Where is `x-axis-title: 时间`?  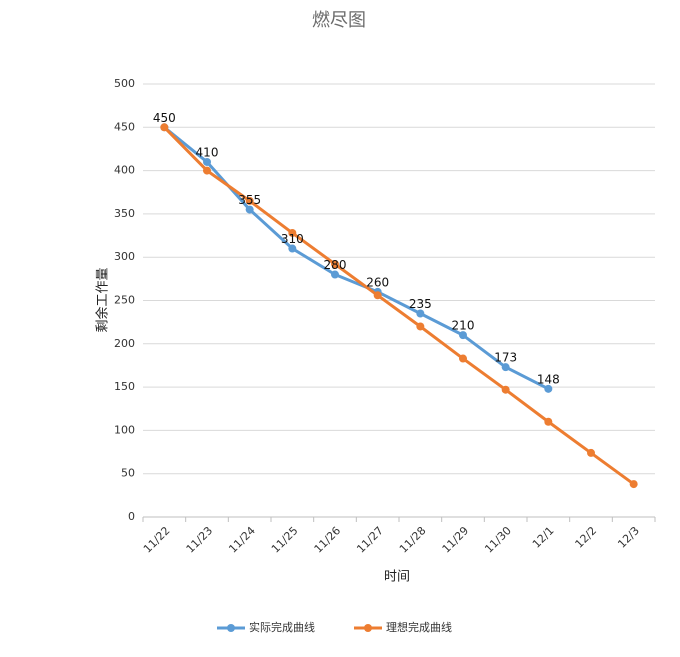 x-axis-title: 时间 is located at coordinates (397, 577).